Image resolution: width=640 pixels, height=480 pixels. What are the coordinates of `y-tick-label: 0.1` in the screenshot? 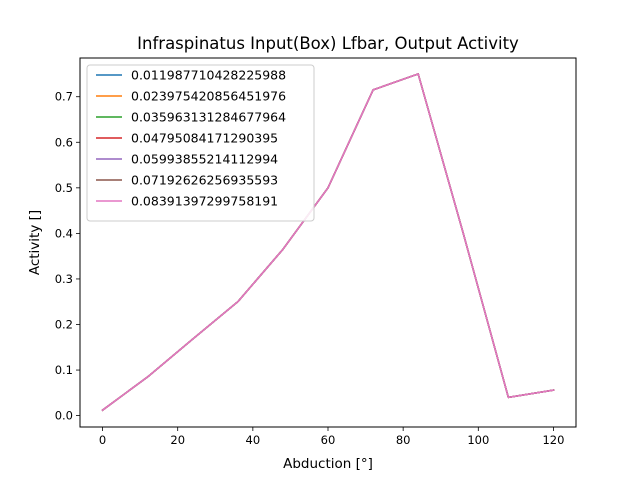 It's located at (64, 370).